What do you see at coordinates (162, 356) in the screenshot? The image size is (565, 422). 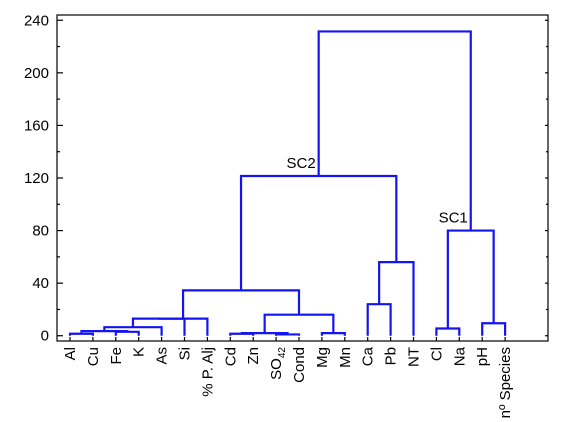 I see `leaf-label: As` at bounding box center [162, 356].